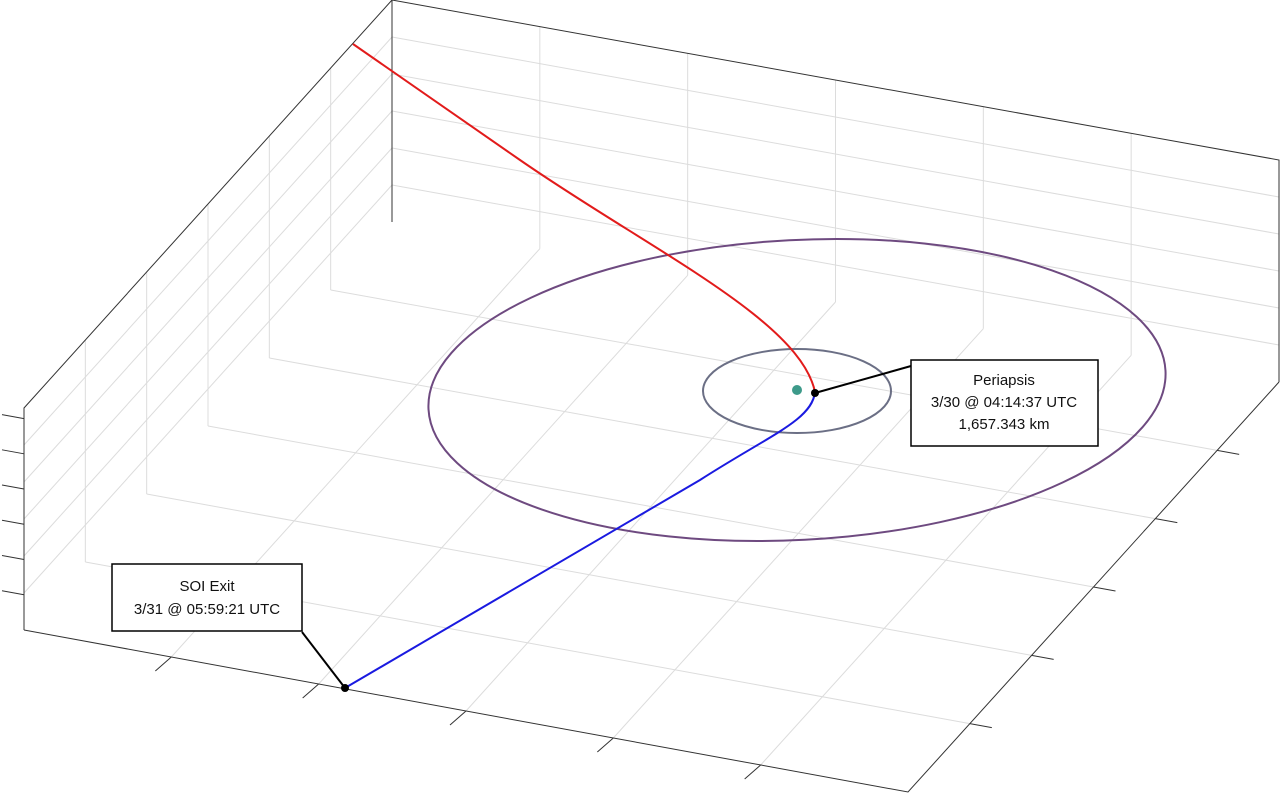  What do you see at coordinates (815, 393) in the screenshot?
I see `periapsis-marker` at bounding box center [815, 393].